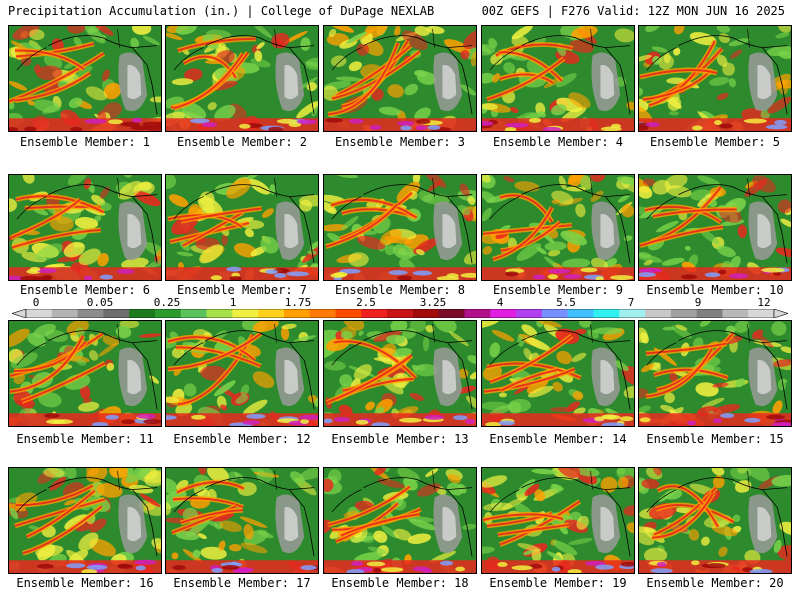 The height and width of the screenshot is (600, 800). Describe the element at coordinates (167, 302) in the screenshot. I see `colorbar-tick-label: 0.25` at that location.